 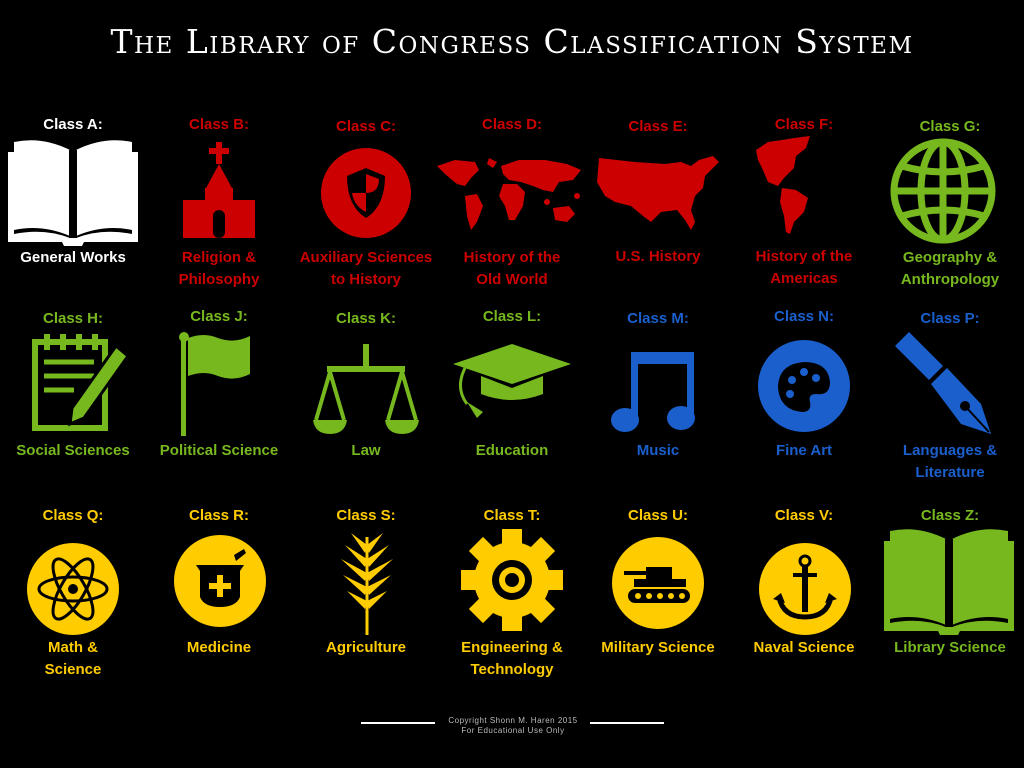 What do you see at coordinates (804, 316) in the screenshot?
I see `class-code: Class N:` at bounding box center [804, 316].